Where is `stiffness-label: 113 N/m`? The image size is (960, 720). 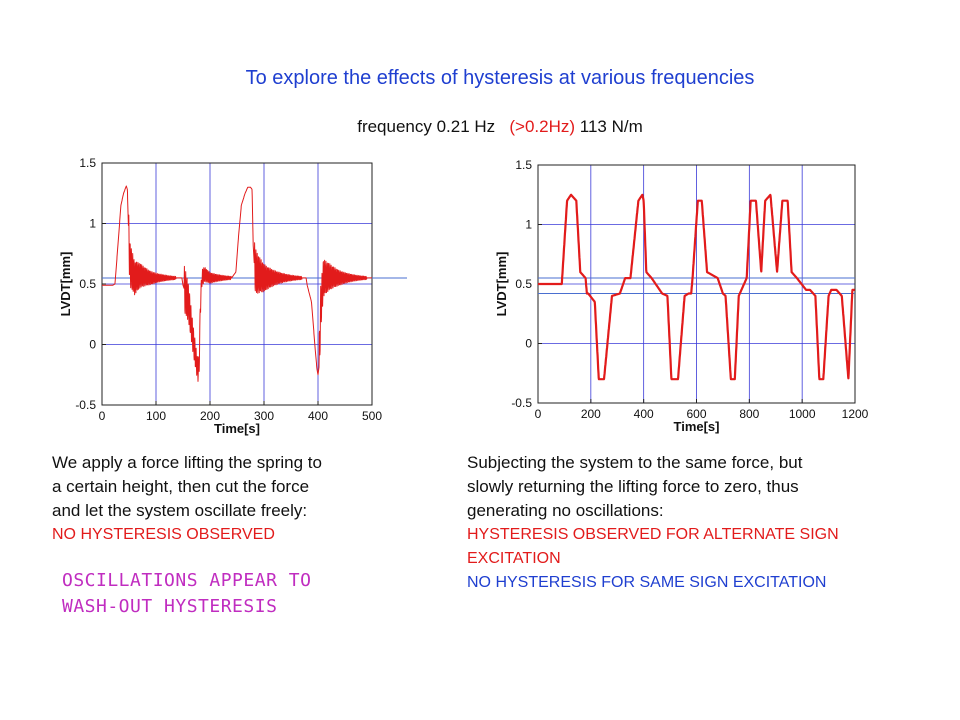
stiffness-label: 113 N/m is located at coordinates (611, 126).